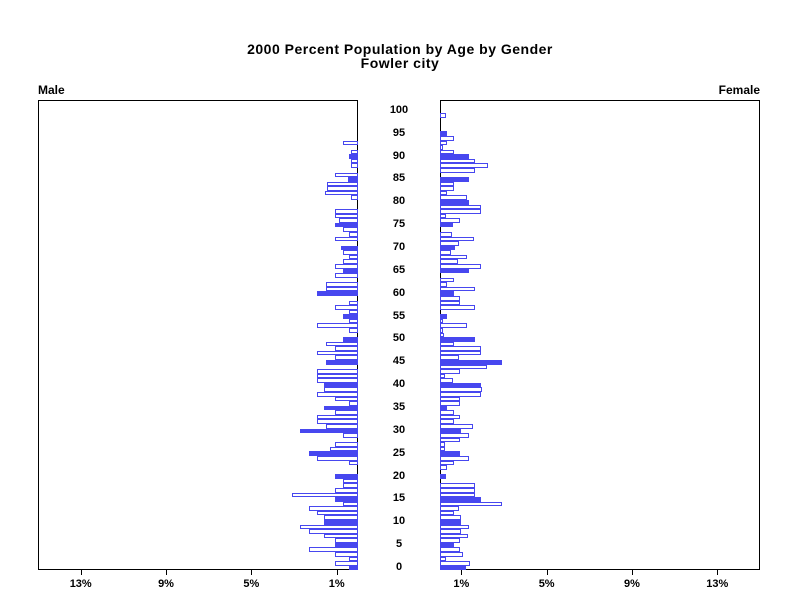  Describe the element at coordinates (80, 584) in the screenshot. I see `male-x-tick-label-13: 13%` at that location.